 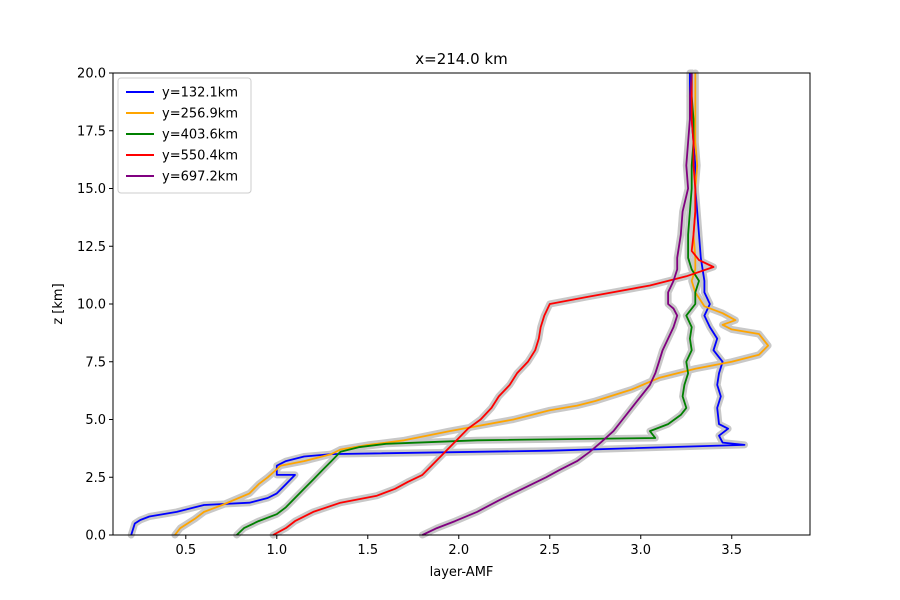 What do you see at coordinates (95, 362) in the screenshot?
I see `y-tick-label: 7.5` at bounding box center [95, 362].